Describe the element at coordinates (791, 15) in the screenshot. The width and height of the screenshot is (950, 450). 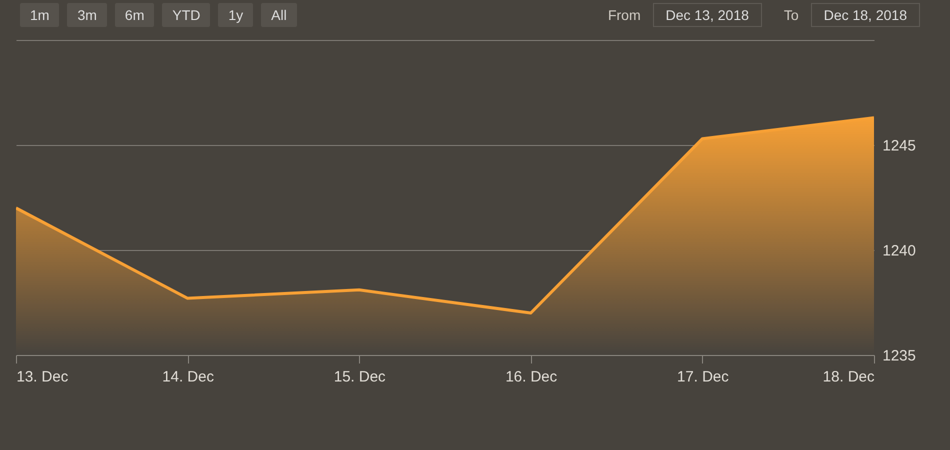
I see `text: To` at that location.